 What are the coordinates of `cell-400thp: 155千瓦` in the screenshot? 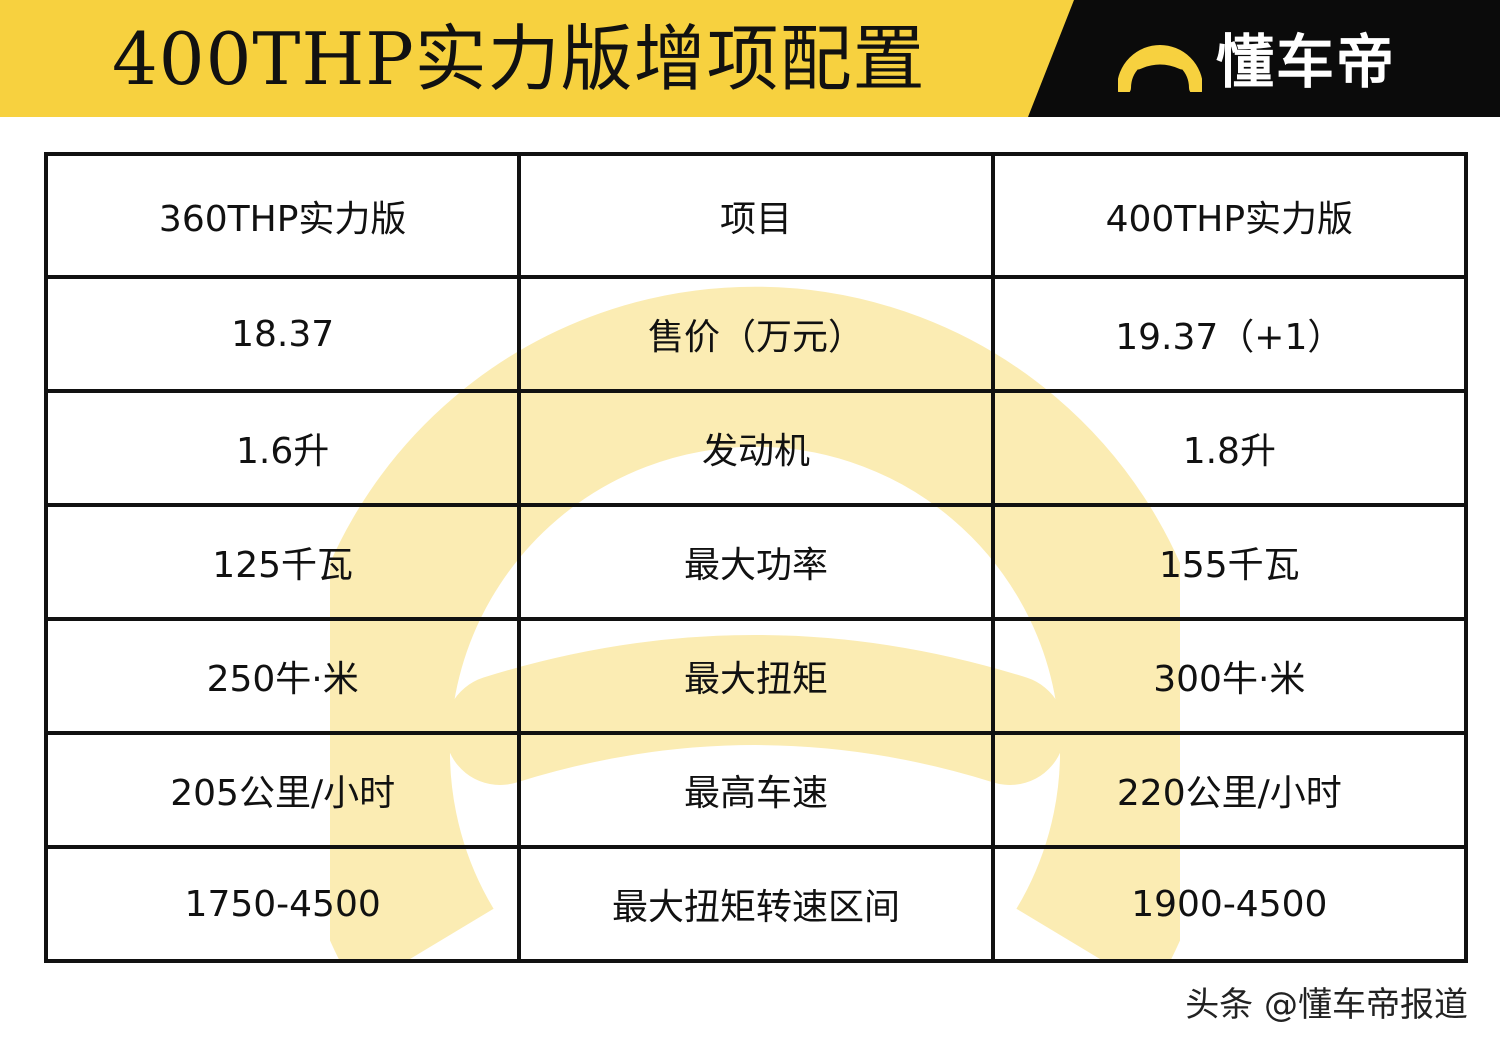 It's located at (1229, 562).